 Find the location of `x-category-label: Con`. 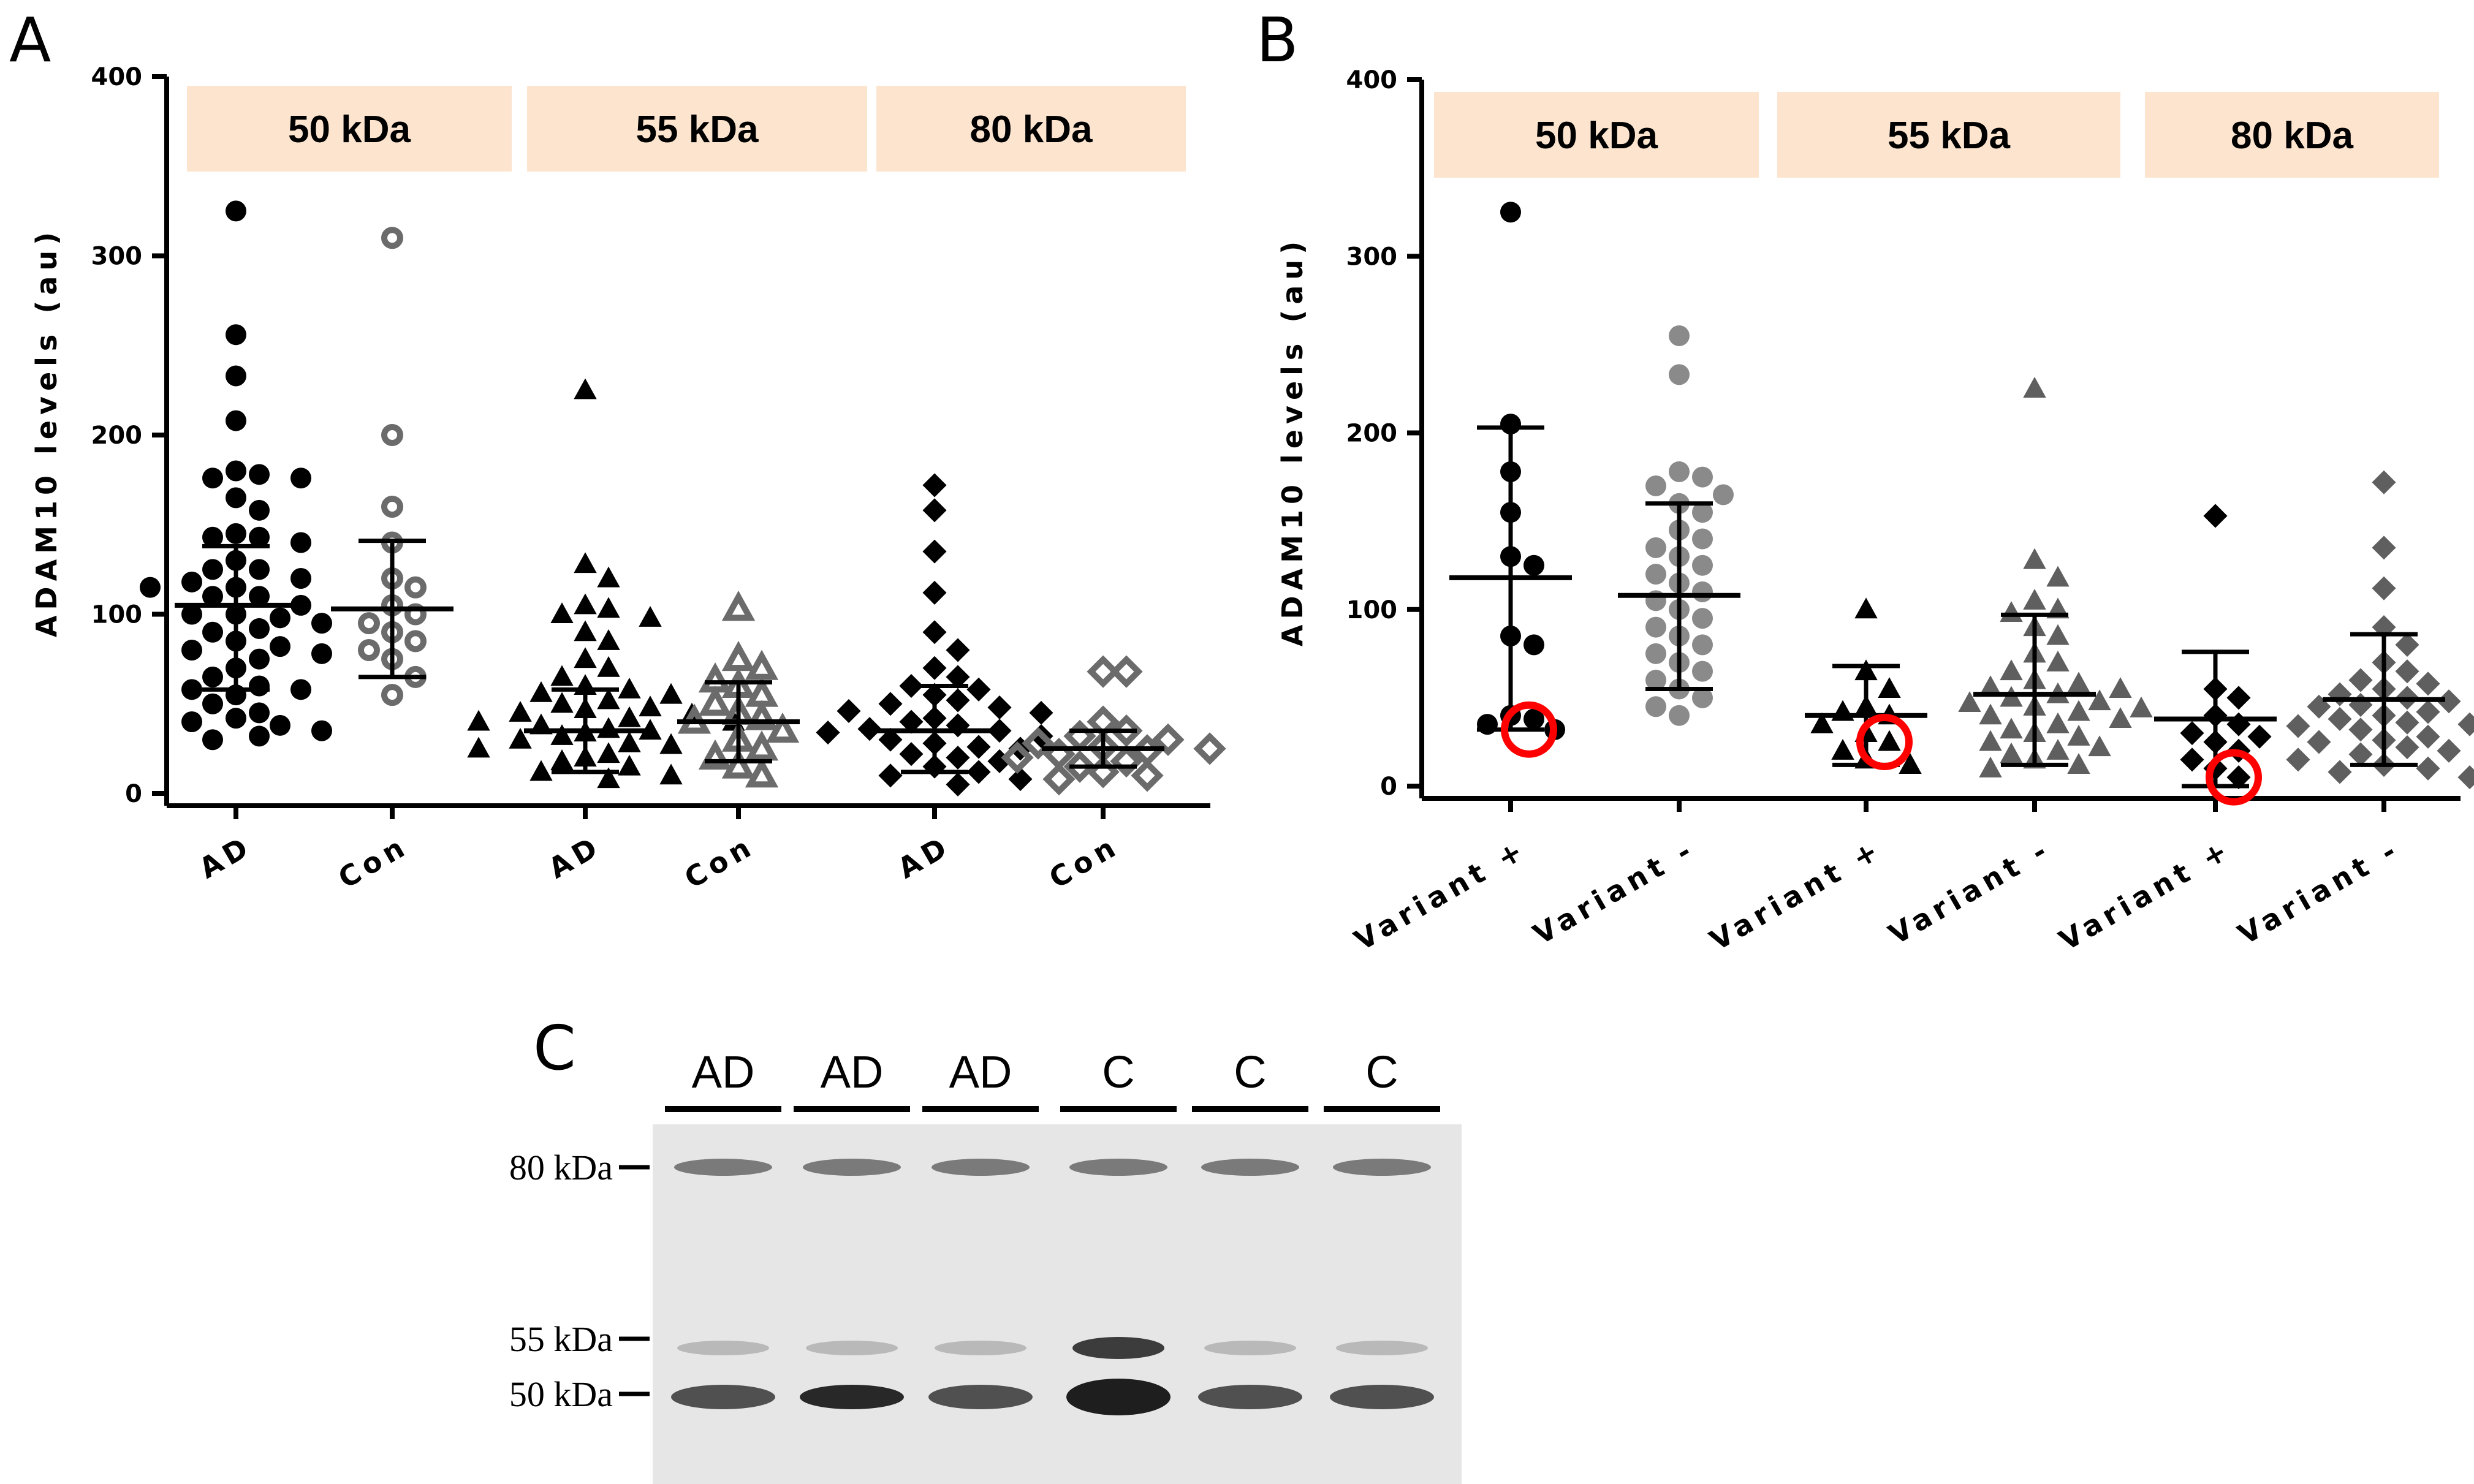

x-category-label: Con is located at coordinates (373, 862).